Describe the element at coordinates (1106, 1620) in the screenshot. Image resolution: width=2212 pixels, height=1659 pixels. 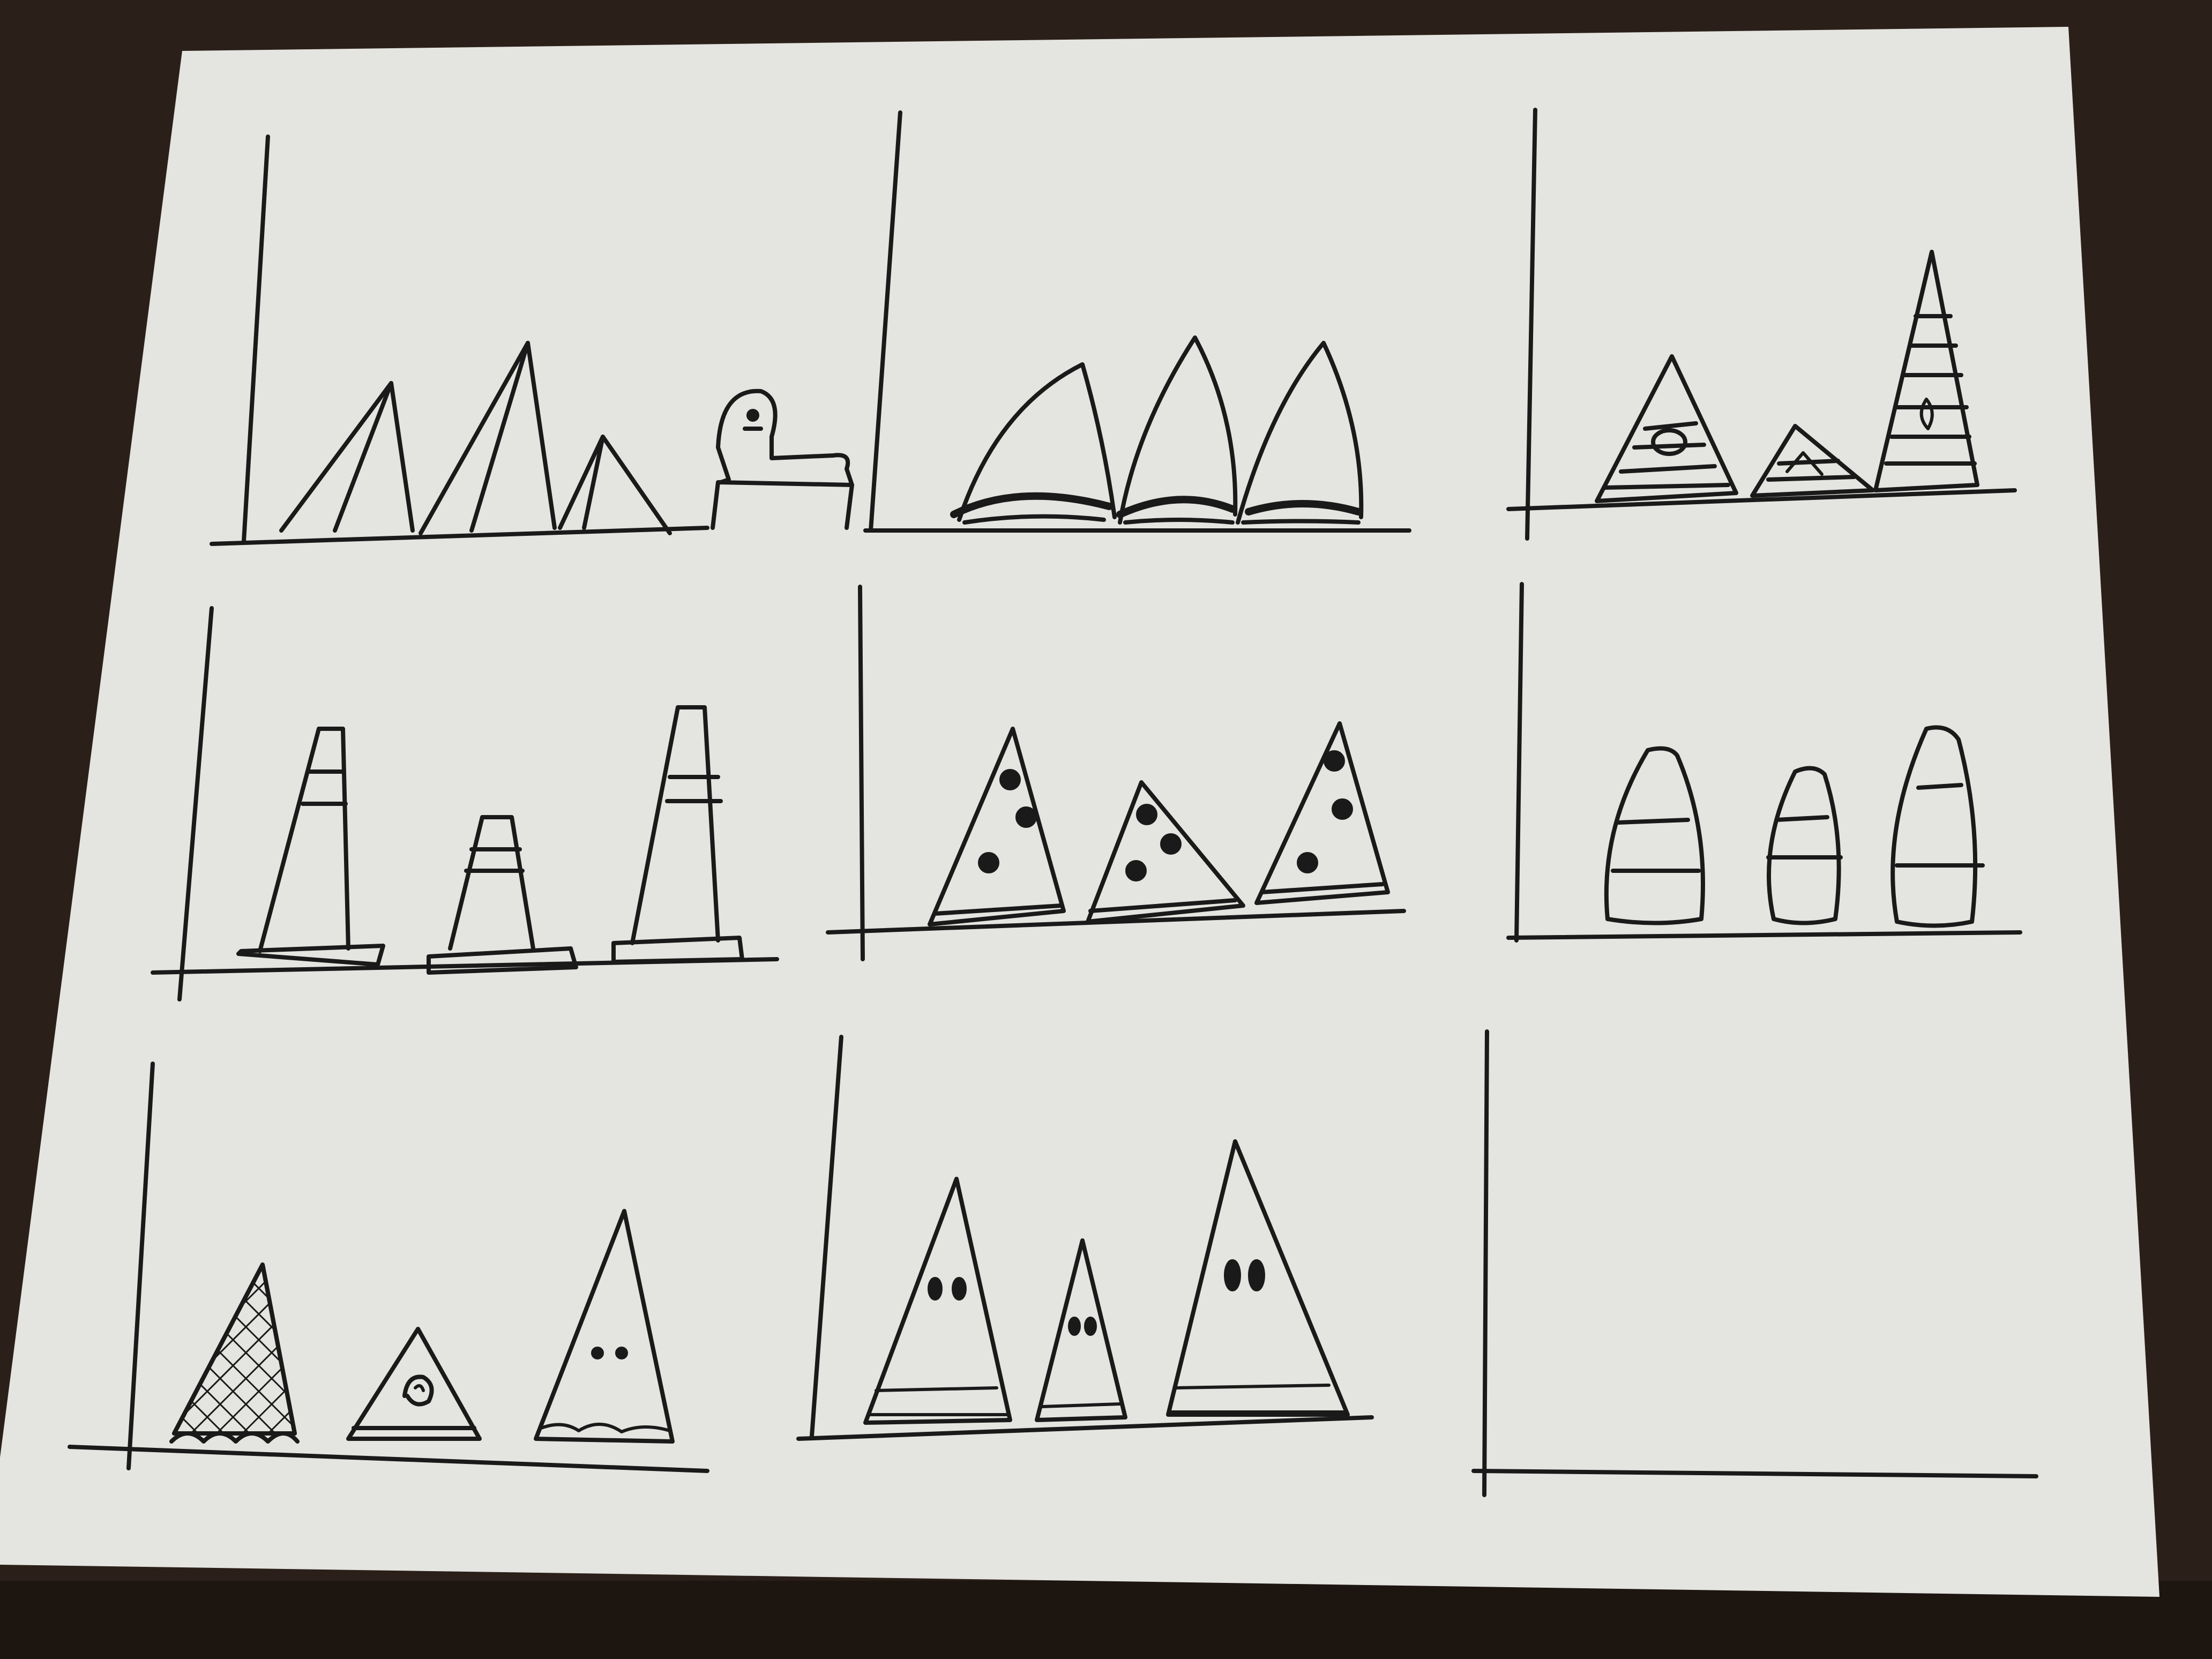
I see `table-shadow-band` at that location.